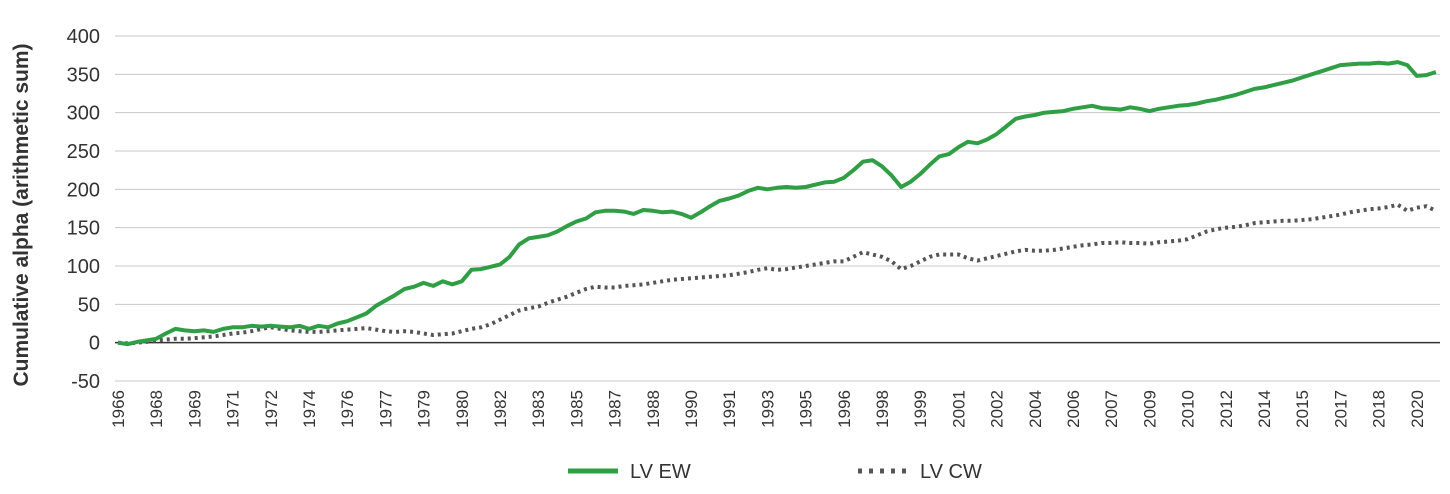 The image size is (1450, 494). What do you see at coordinates (83, 267) in the screenshot?
I see `y-tick-label: 100` at bounding box center [83, 267].